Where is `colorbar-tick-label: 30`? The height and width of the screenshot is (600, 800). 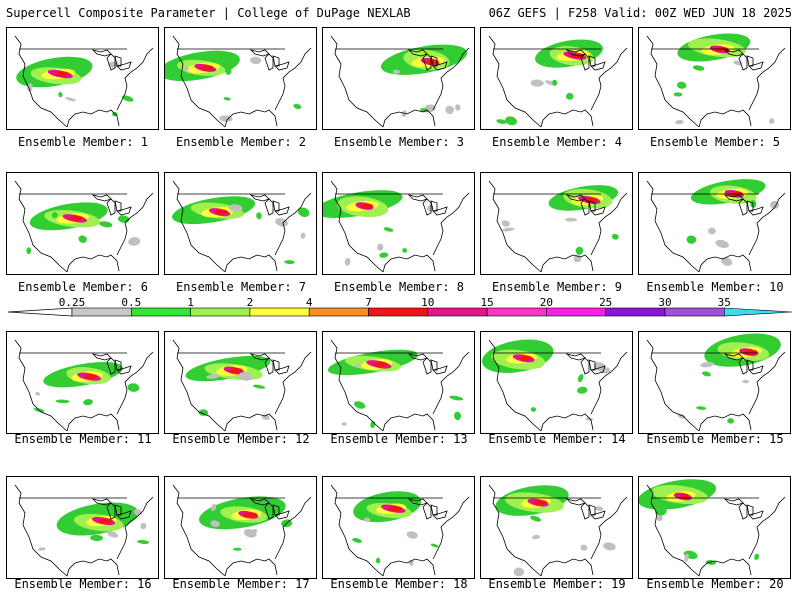
colorbar-tick-label: 30 is located at coordinates (664, 303).